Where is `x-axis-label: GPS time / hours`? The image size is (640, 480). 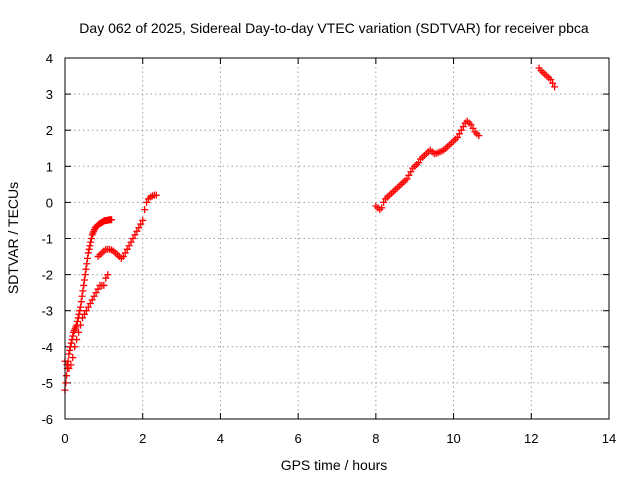 x-axis-label: GPS time / hours is located at coordinates (334, 465).